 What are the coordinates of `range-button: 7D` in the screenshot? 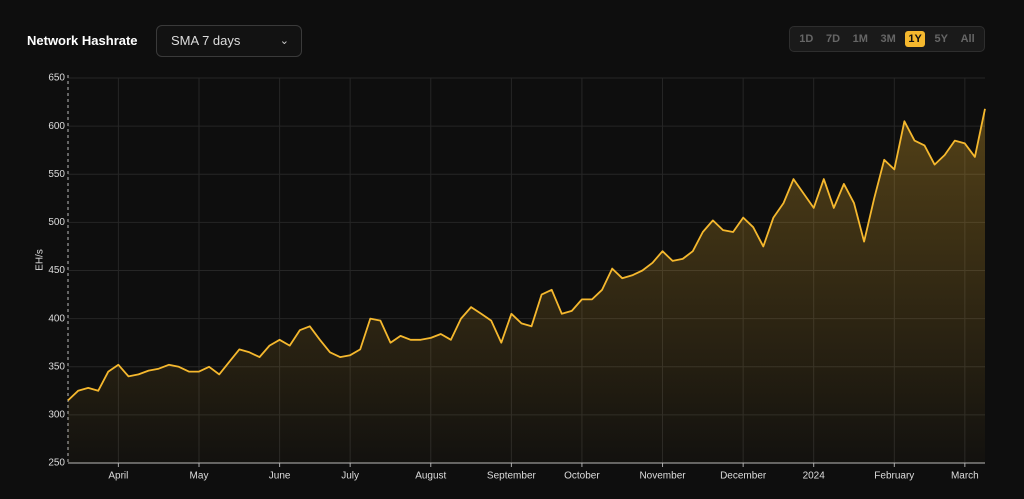 It's located at (833, 39).